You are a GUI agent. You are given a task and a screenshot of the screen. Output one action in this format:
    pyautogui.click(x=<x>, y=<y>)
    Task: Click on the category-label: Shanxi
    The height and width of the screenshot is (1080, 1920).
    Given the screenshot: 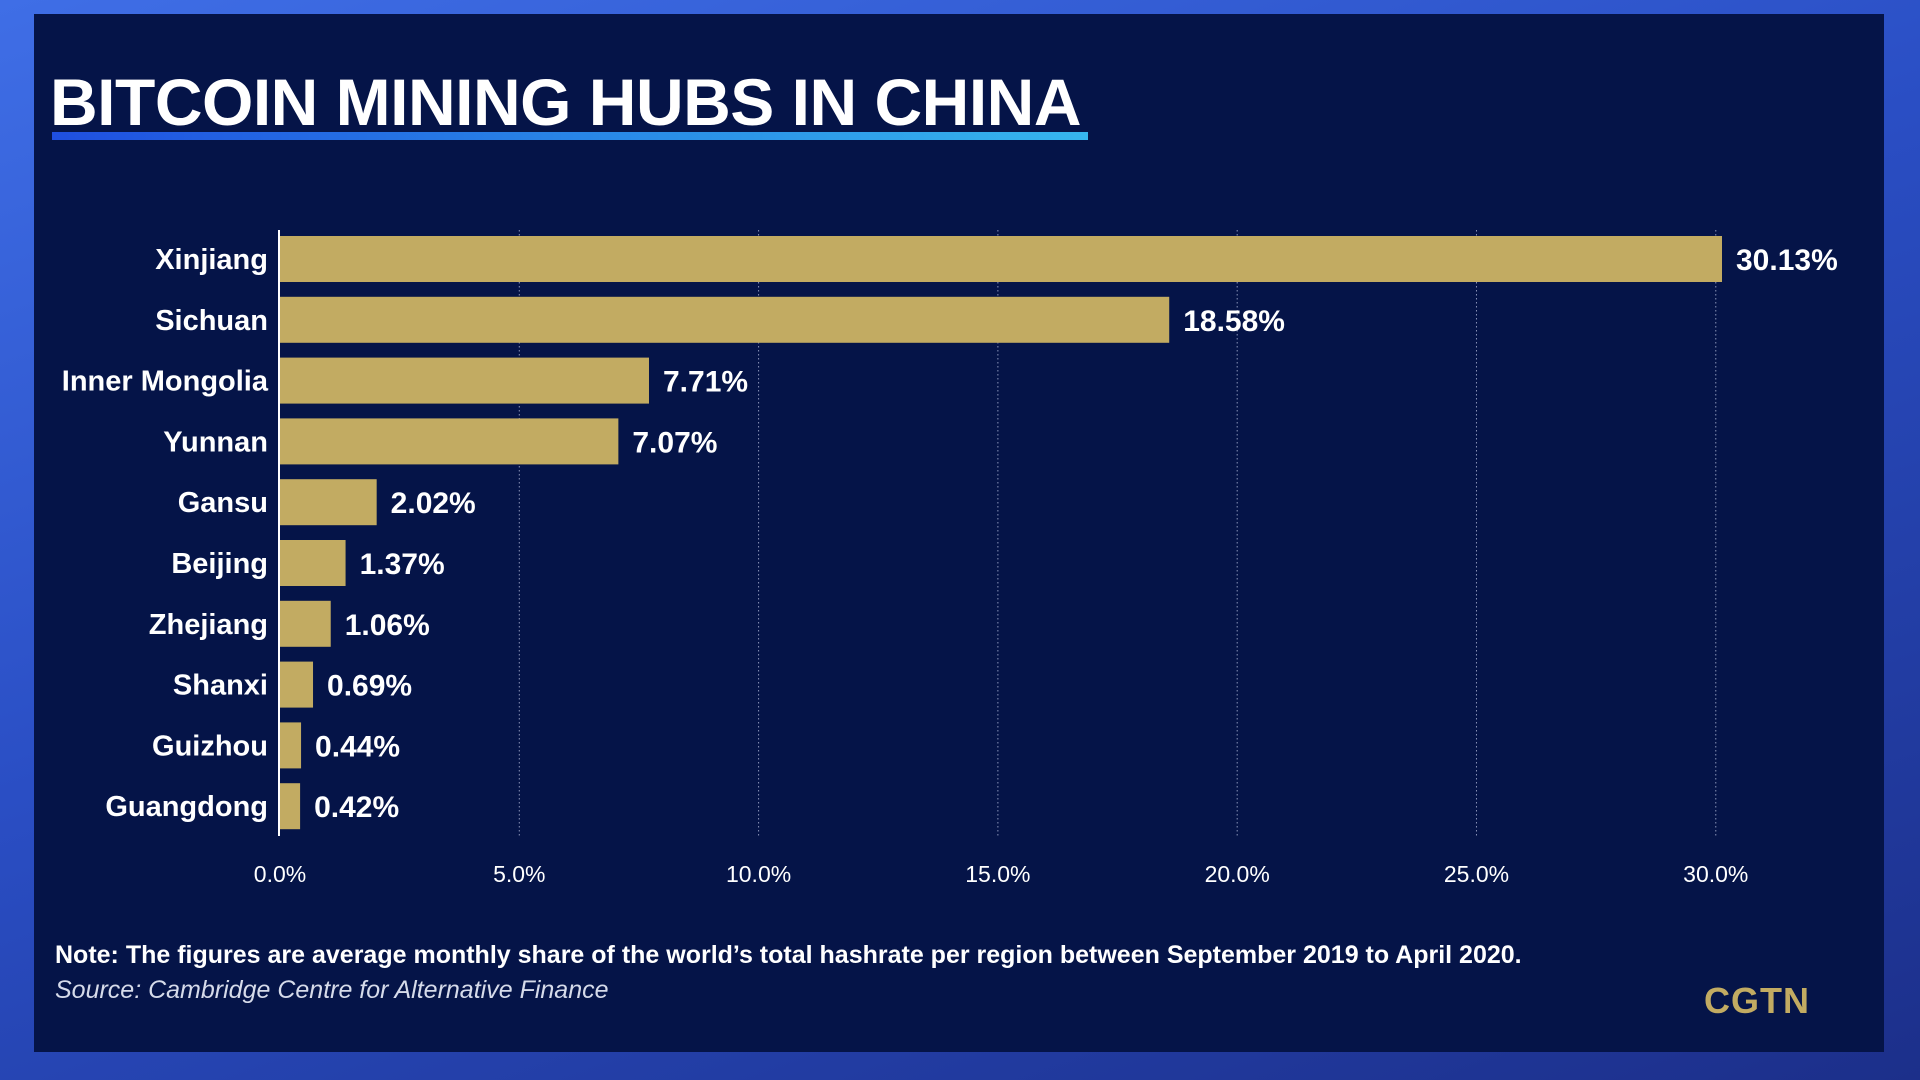 What is the action you would take?
    pyautogui.click(x=220, y=686)
    